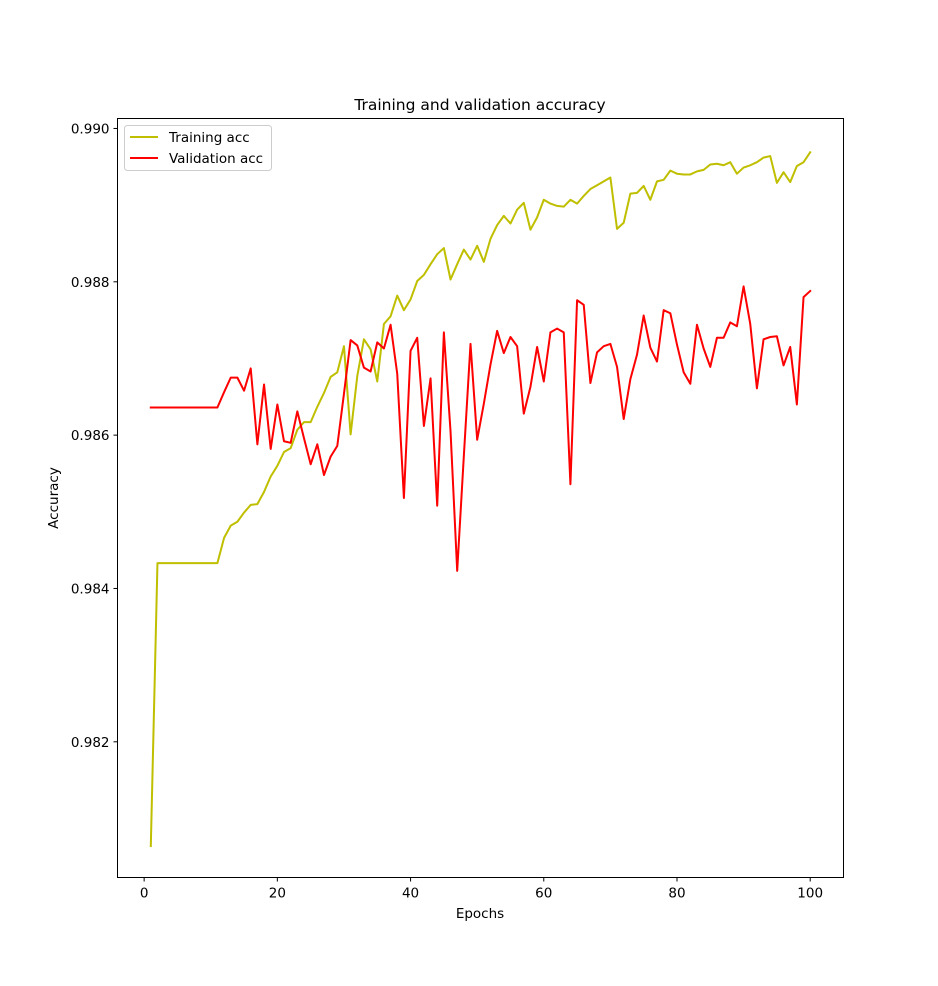  What do you see at coordinates (676, 894) in the screenshot?
I see `x-tick-label: 80` at bounding box center [676, 894].